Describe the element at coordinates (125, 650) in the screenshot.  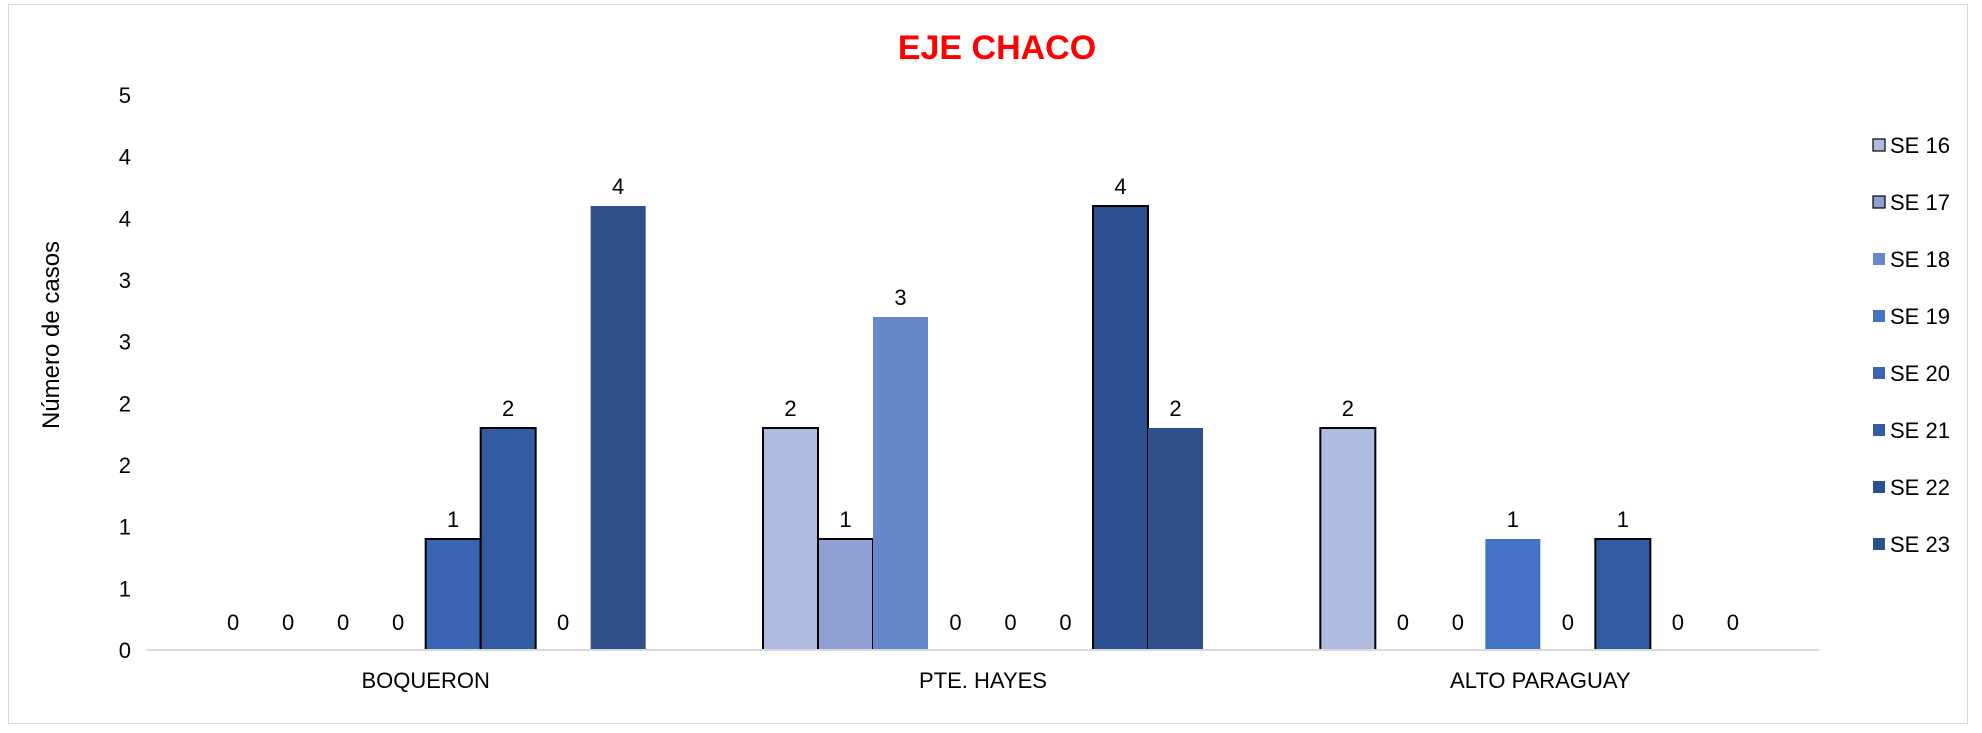
I see `y-tick-label: 0` at that location.